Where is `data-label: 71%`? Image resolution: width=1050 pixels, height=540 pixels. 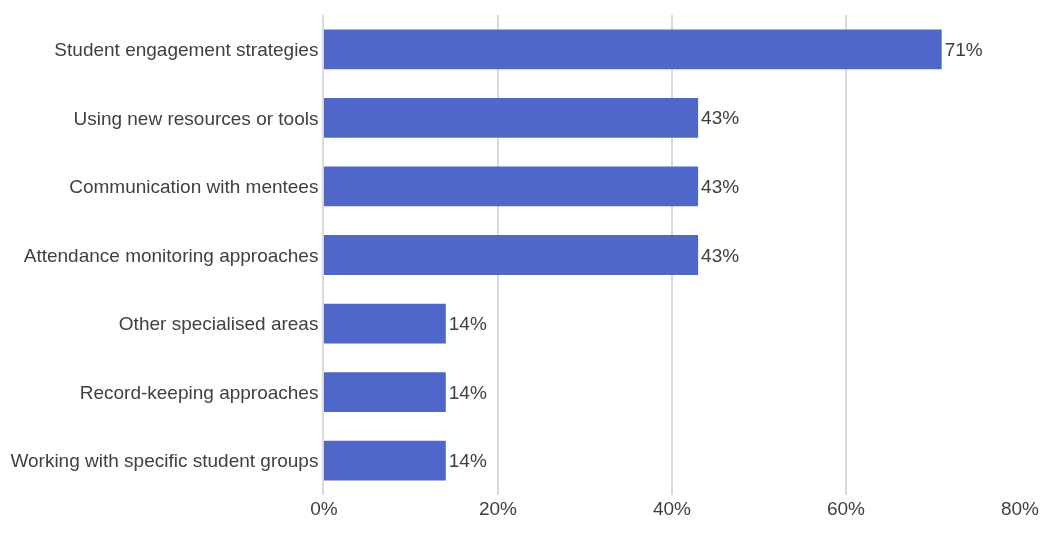 data-label: 71% is located at coordinates (963, 49).